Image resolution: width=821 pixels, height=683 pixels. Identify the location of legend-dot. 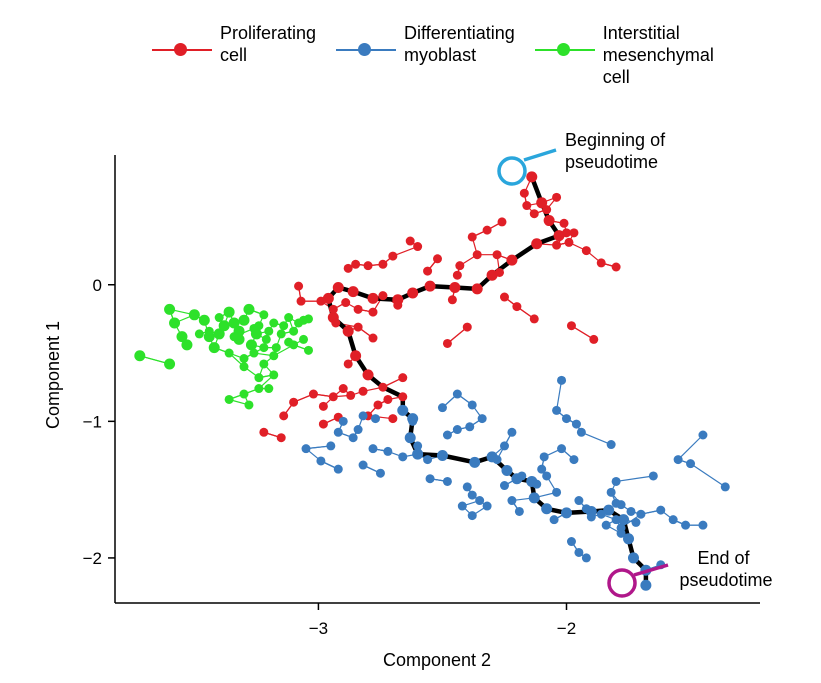
(563, 49).